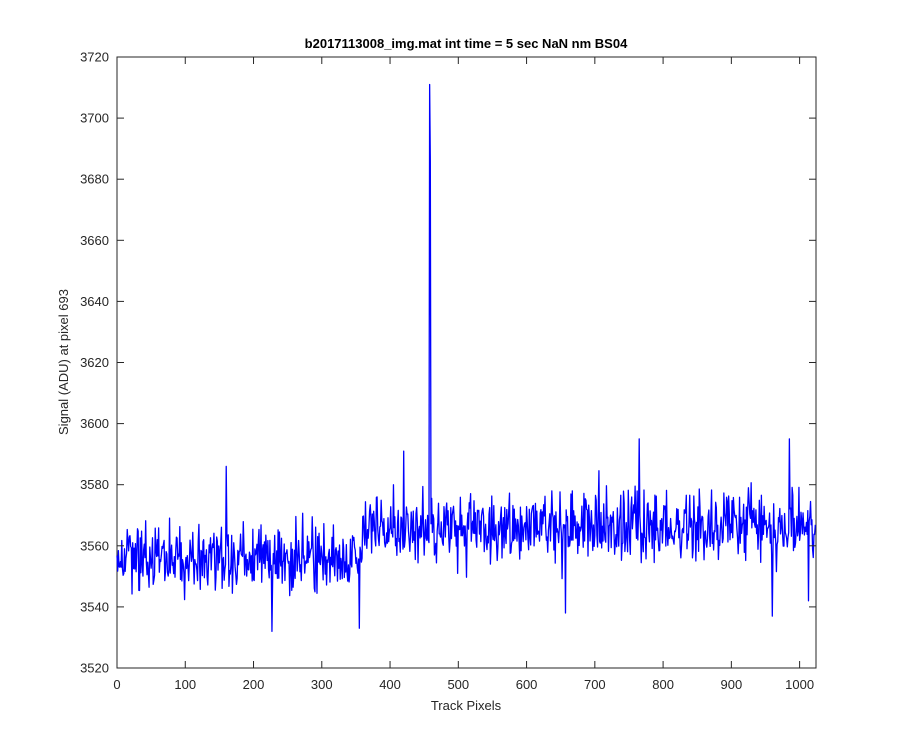 The height and width of the screenshot is (750, 900). What do you see at coordinates (94, 118) in the screenshot?
I see `y-tick-label: 3700` at bounding box center [94, 118].